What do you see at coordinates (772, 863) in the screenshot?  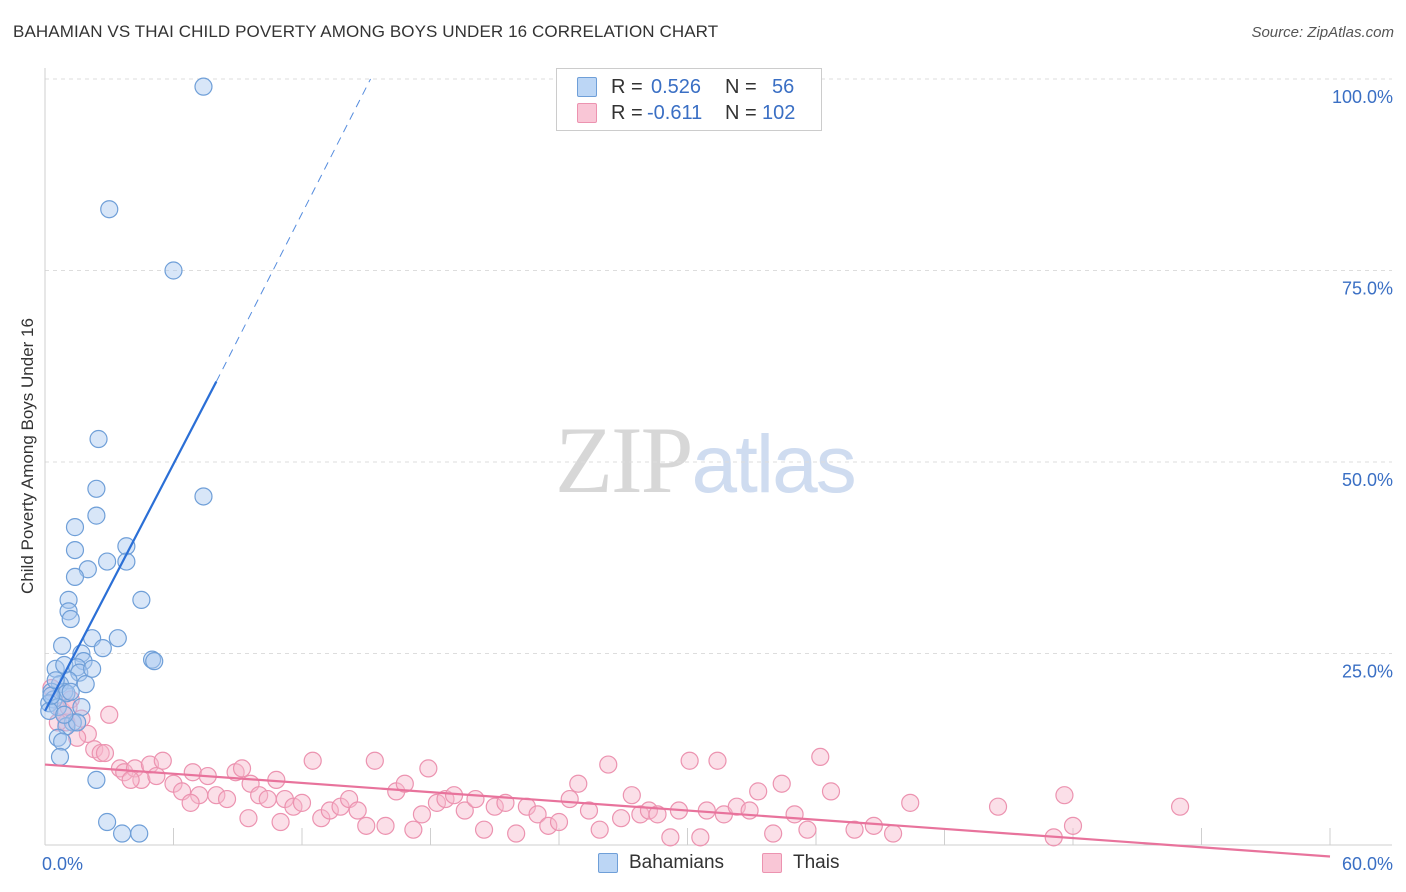 I see `thais-legend-swatch` at bounding box center [772, 863].